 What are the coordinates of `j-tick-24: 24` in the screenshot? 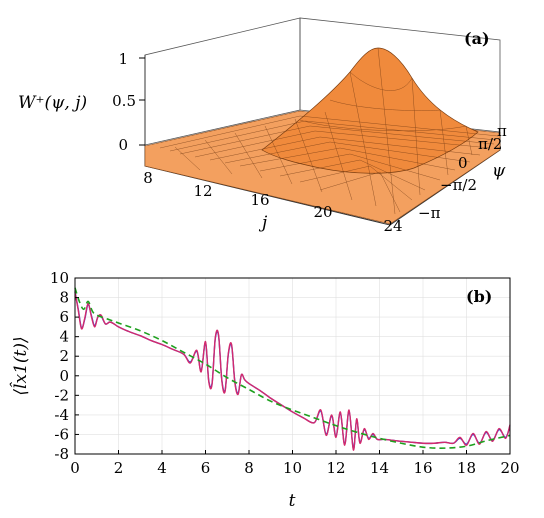 It's located at (392, 226).